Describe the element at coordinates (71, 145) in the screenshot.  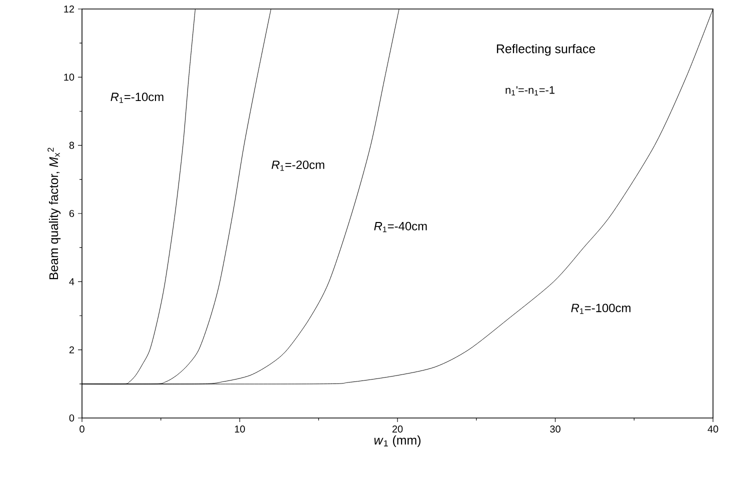
I see `y-tick-label: 8` at that location.